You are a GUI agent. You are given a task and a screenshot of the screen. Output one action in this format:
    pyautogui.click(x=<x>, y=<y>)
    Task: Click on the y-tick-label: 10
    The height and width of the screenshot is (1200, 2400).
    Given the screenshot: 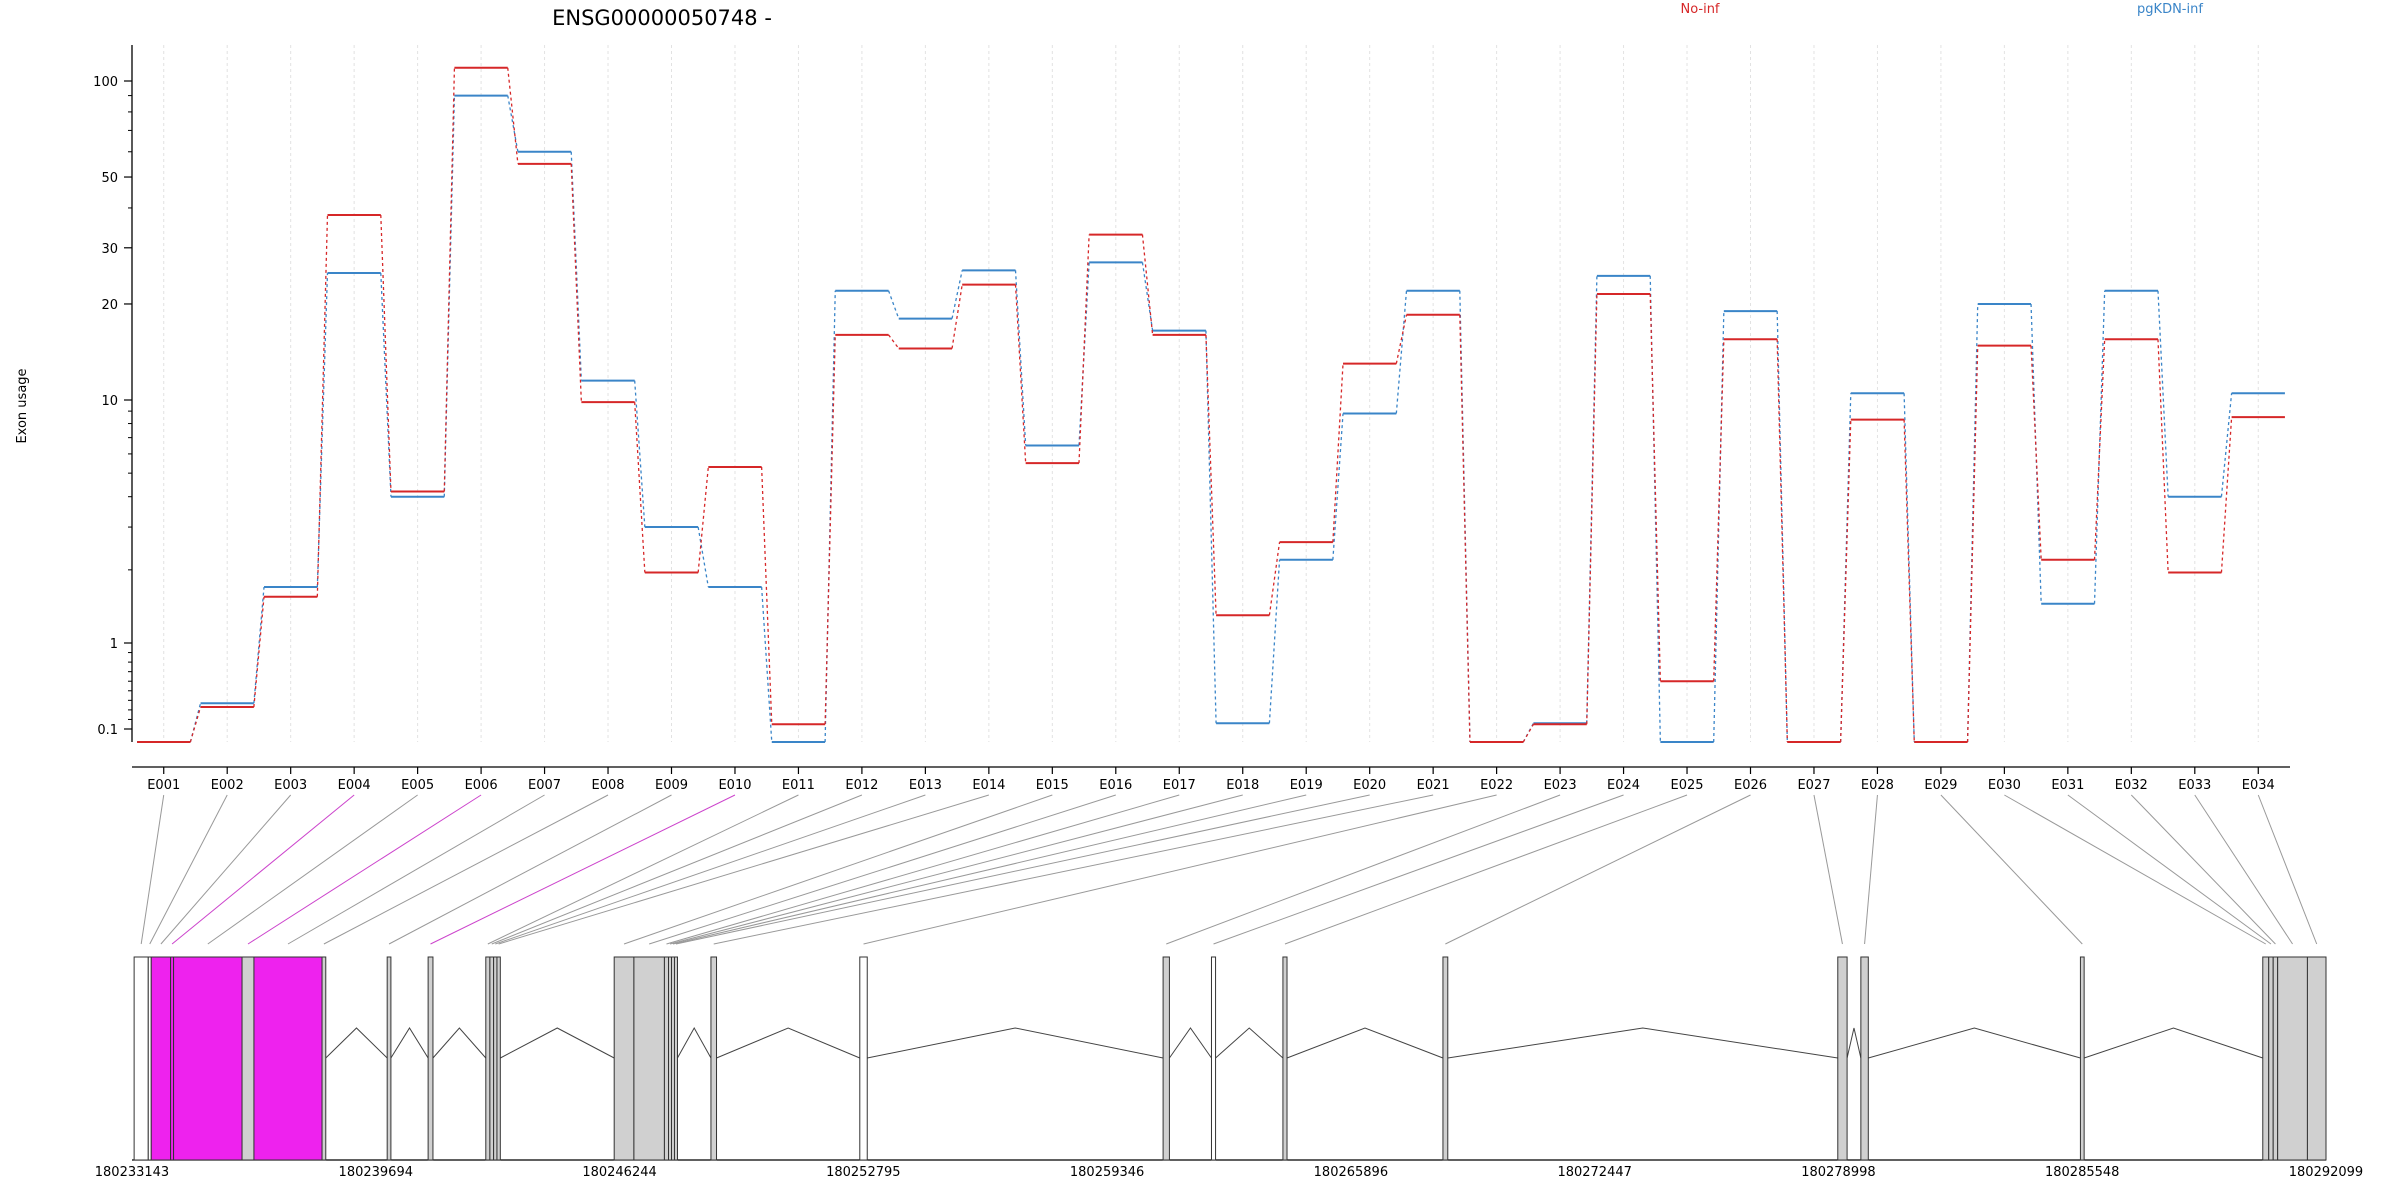 What is the action you would take?
    pyautogui.click(x=109, y=401)
    